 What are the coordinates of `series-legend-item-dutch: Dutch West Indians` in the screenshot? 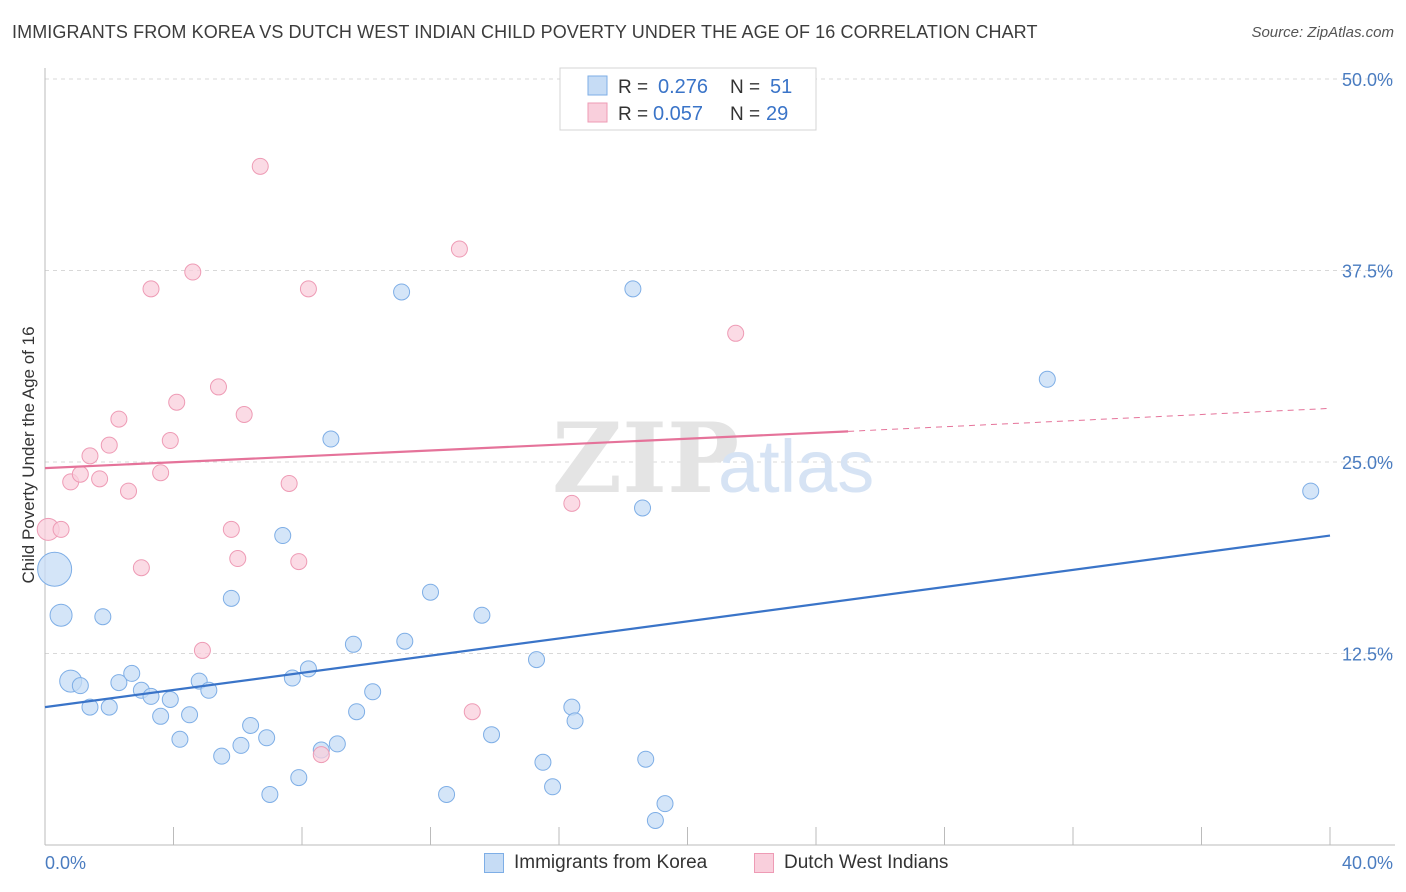 It's located at (851, 863).